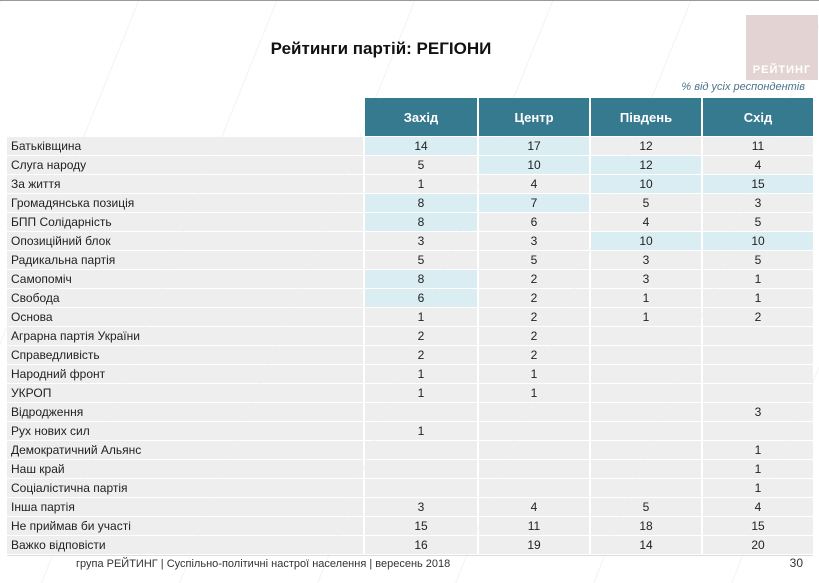  Describe the element at coordinates (782, 47) in the screenshot. I see `rating-group-logo: РЕЙТИНГ` at that location.